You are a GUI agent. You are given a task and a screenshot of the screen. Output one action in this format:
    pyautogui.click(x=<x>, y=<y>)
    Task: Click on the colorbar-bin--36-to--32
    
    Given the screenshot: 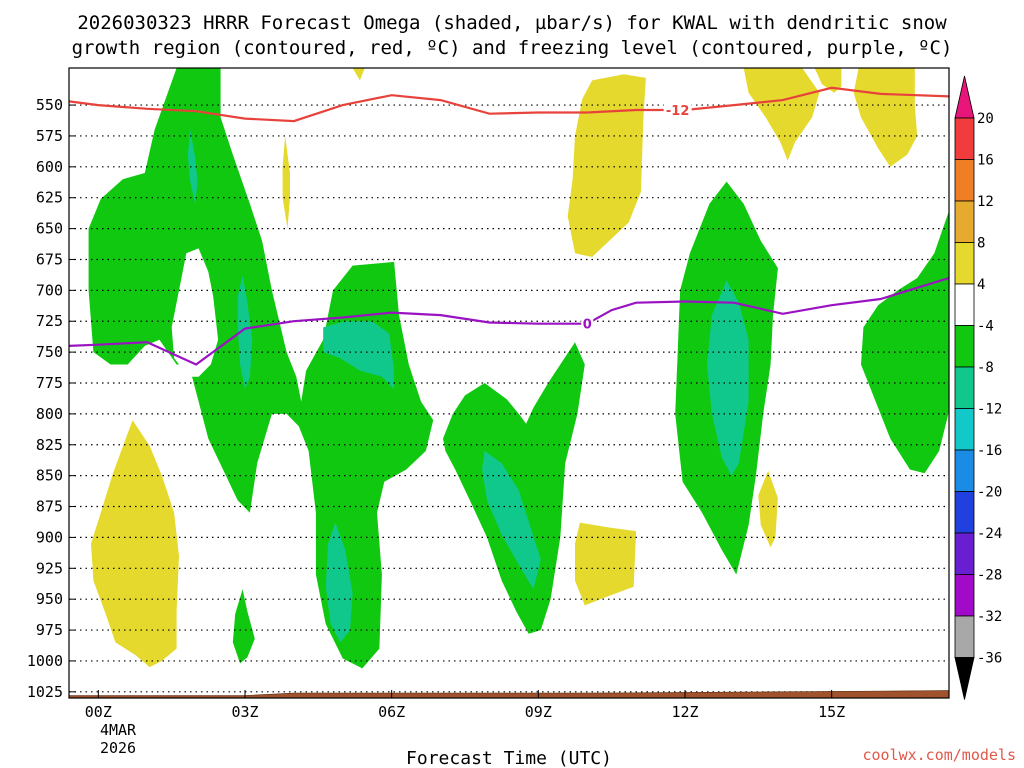 What is the action you would take?
    pyautogui.click(x=964, y=636)
    